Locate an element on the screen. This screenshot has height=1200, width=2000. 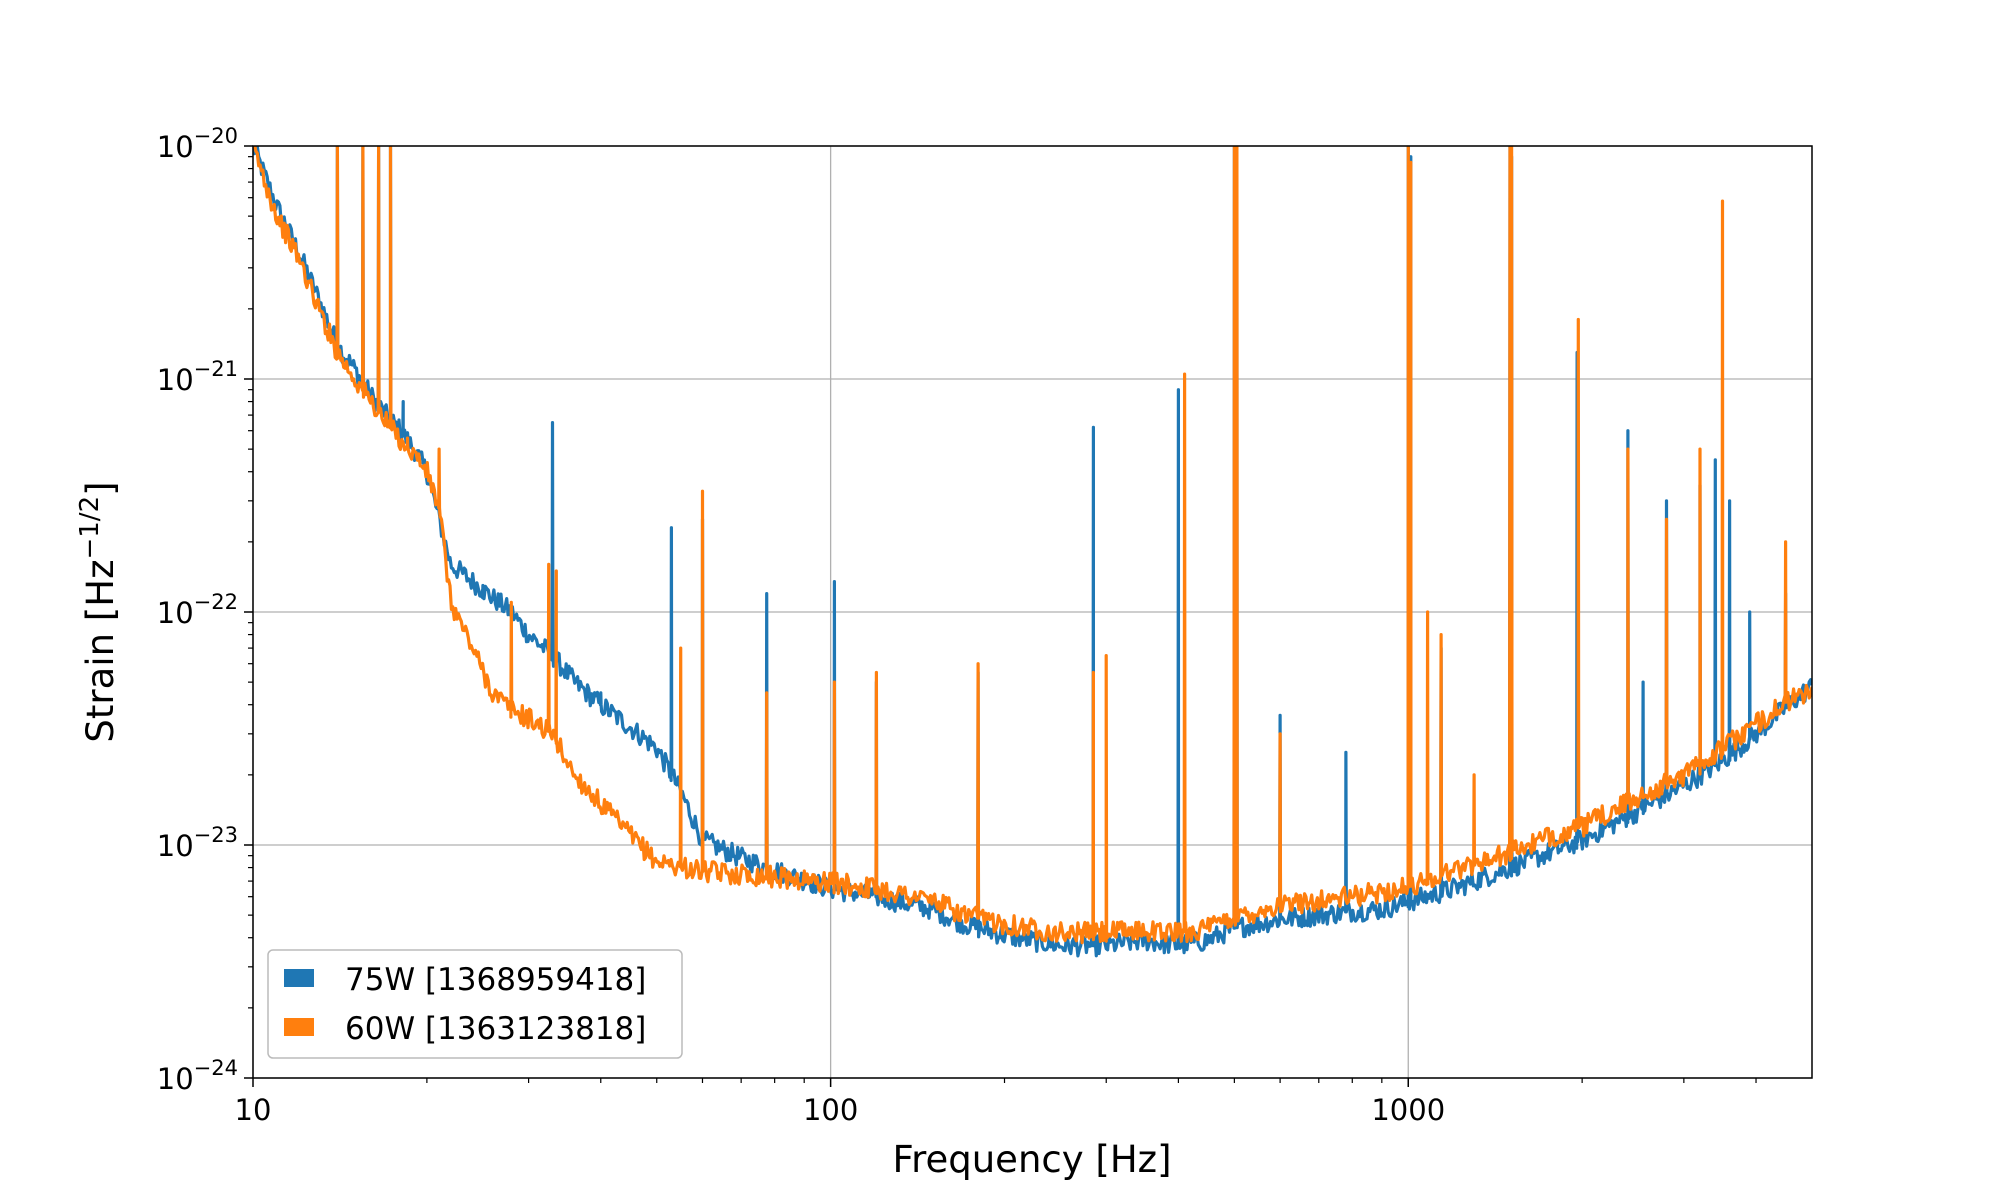
y-tick-label: 10−21 is located at coordinates (197, 377).